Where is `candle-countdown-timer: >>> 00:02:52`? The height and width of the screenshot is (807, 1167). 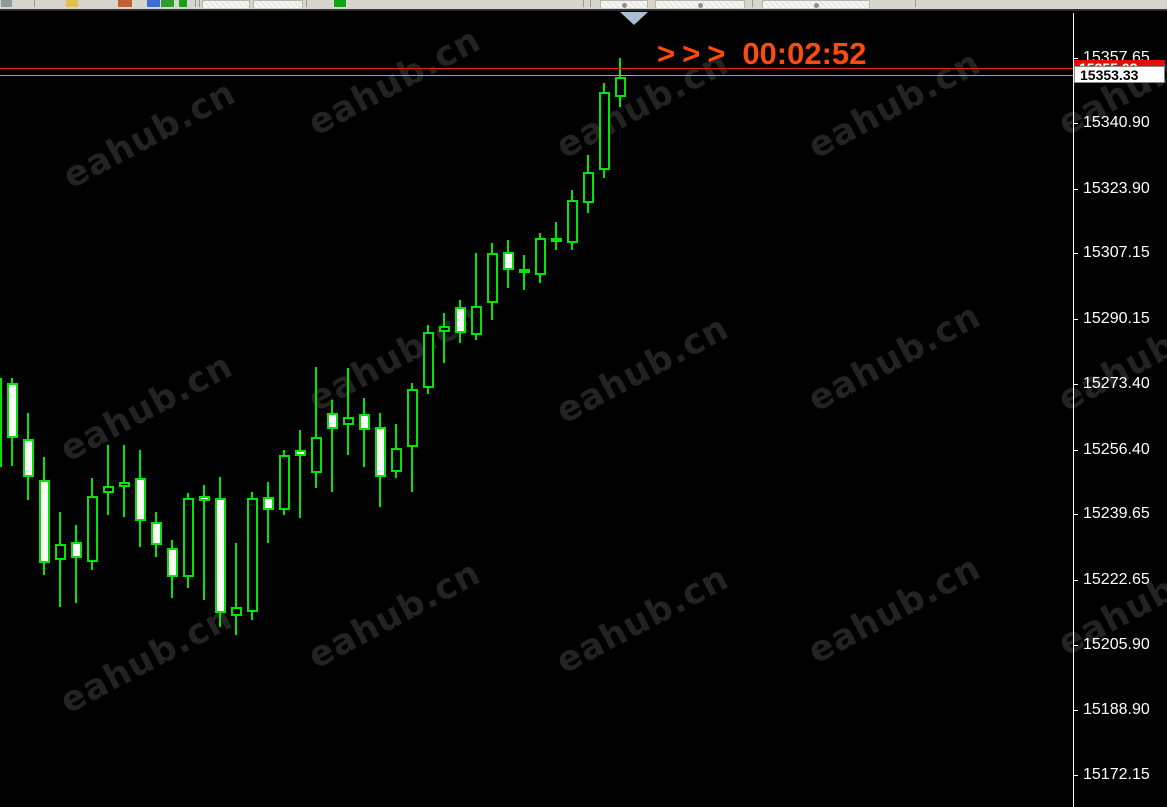 candle-countdown-timer: >>> 00:02:52 is located at coordinates (761, 54).